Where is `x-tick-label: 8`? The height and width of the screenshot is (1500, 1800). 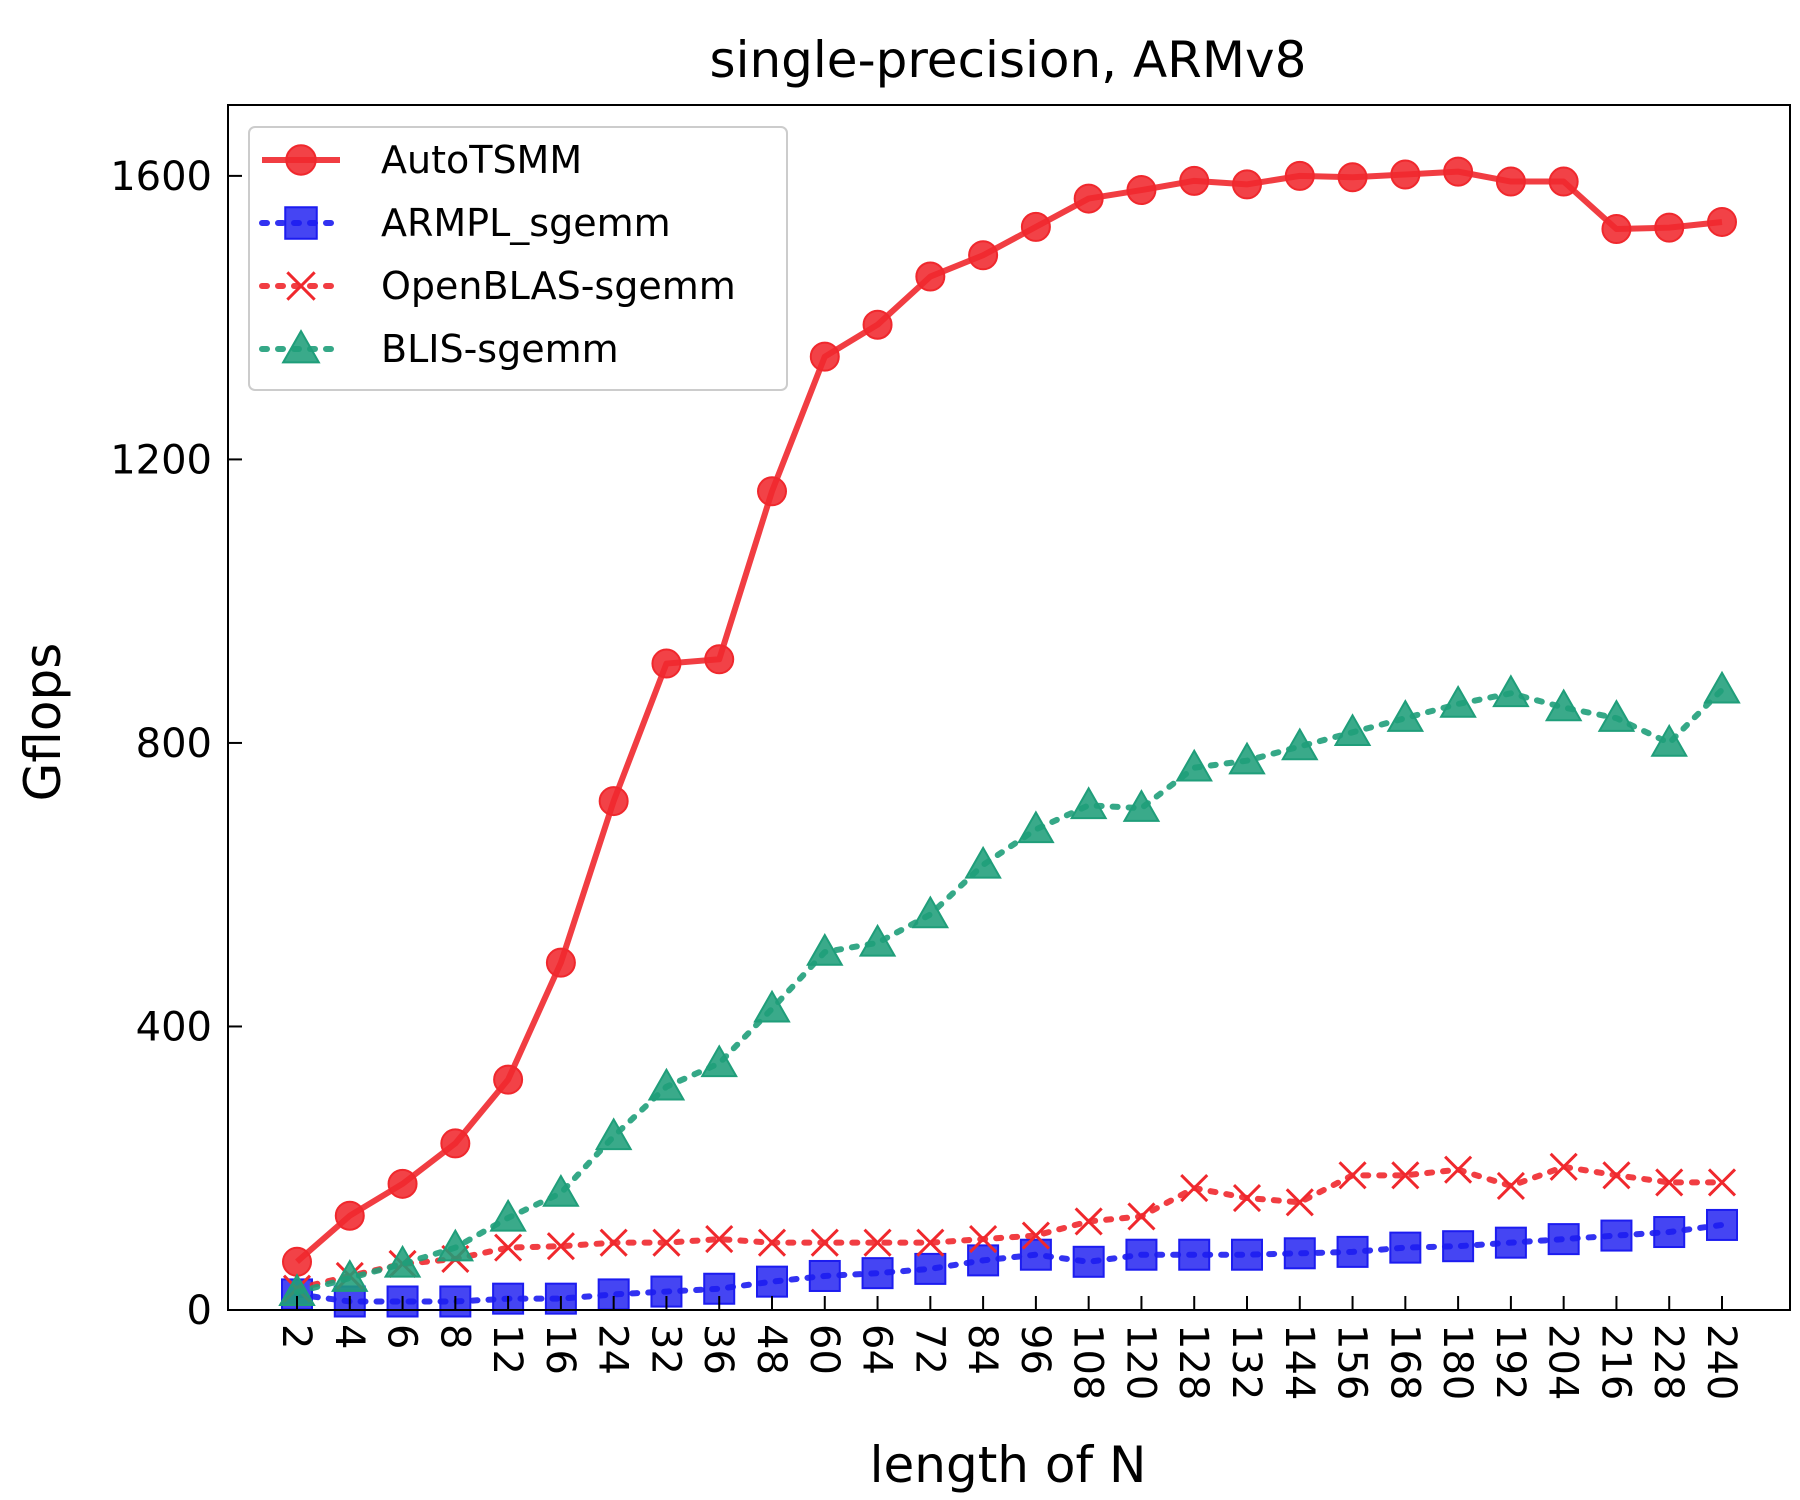 x-tick-label: 8 is located at coordinates (454, 1336).